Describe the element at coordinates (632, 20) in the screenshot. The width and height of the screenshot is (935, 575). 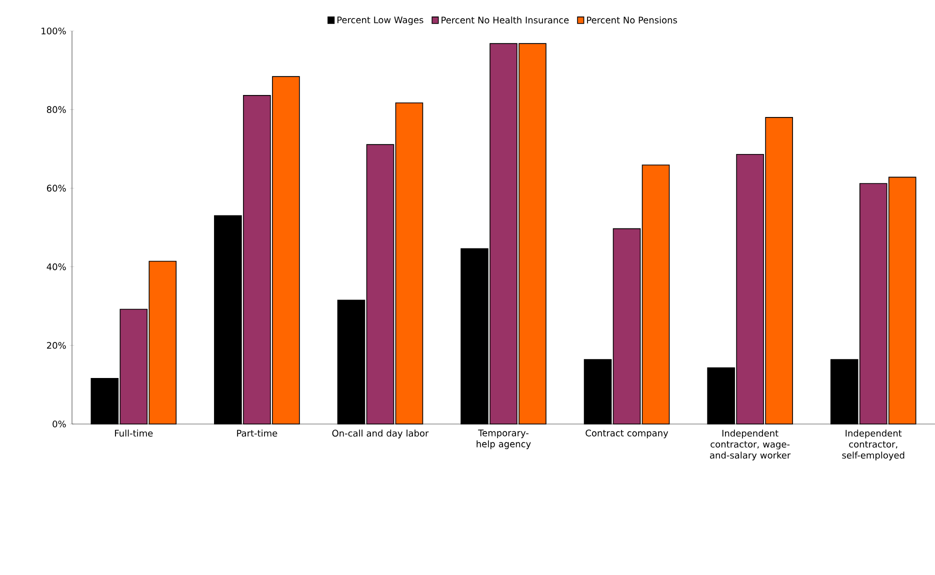
I see `legend-label: Percent No Pensions` at that location.